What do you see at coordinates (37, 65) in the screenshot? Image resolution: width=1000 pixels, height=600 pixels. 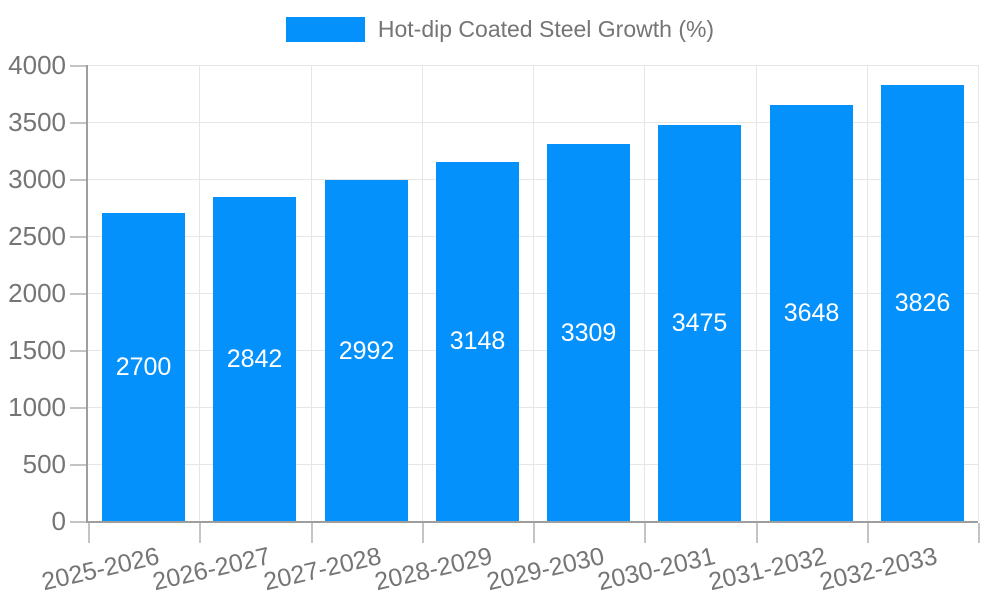 I see `y-axis-label: 4000` at bounding box center [37, 65].